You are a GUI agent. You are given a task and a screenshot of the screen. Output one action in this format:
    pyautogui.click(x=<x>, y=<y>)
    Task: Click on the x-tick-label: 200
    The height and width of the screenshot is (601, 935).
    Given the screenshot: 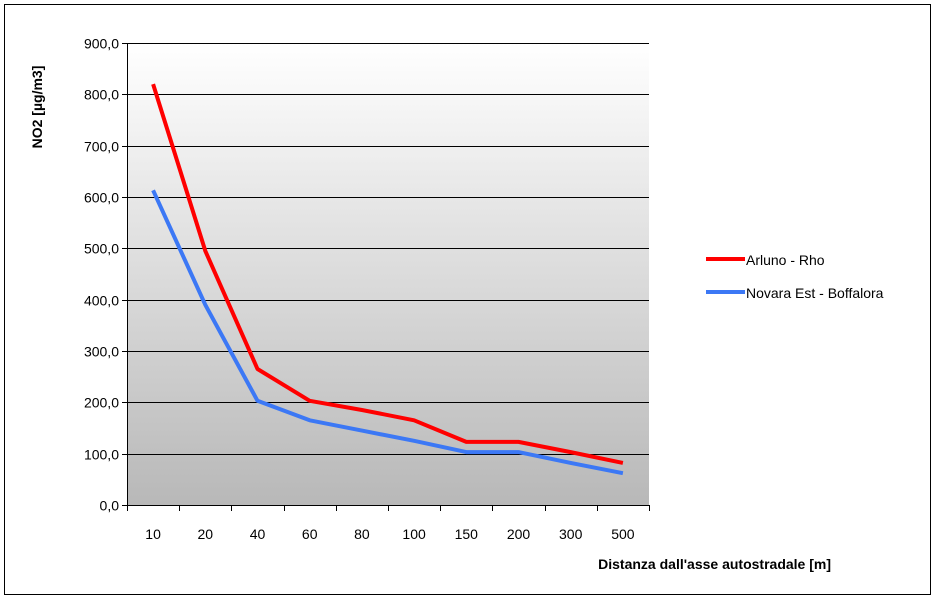 What is the action you would take?
    pyautogui.click(x=519, y=534)
    